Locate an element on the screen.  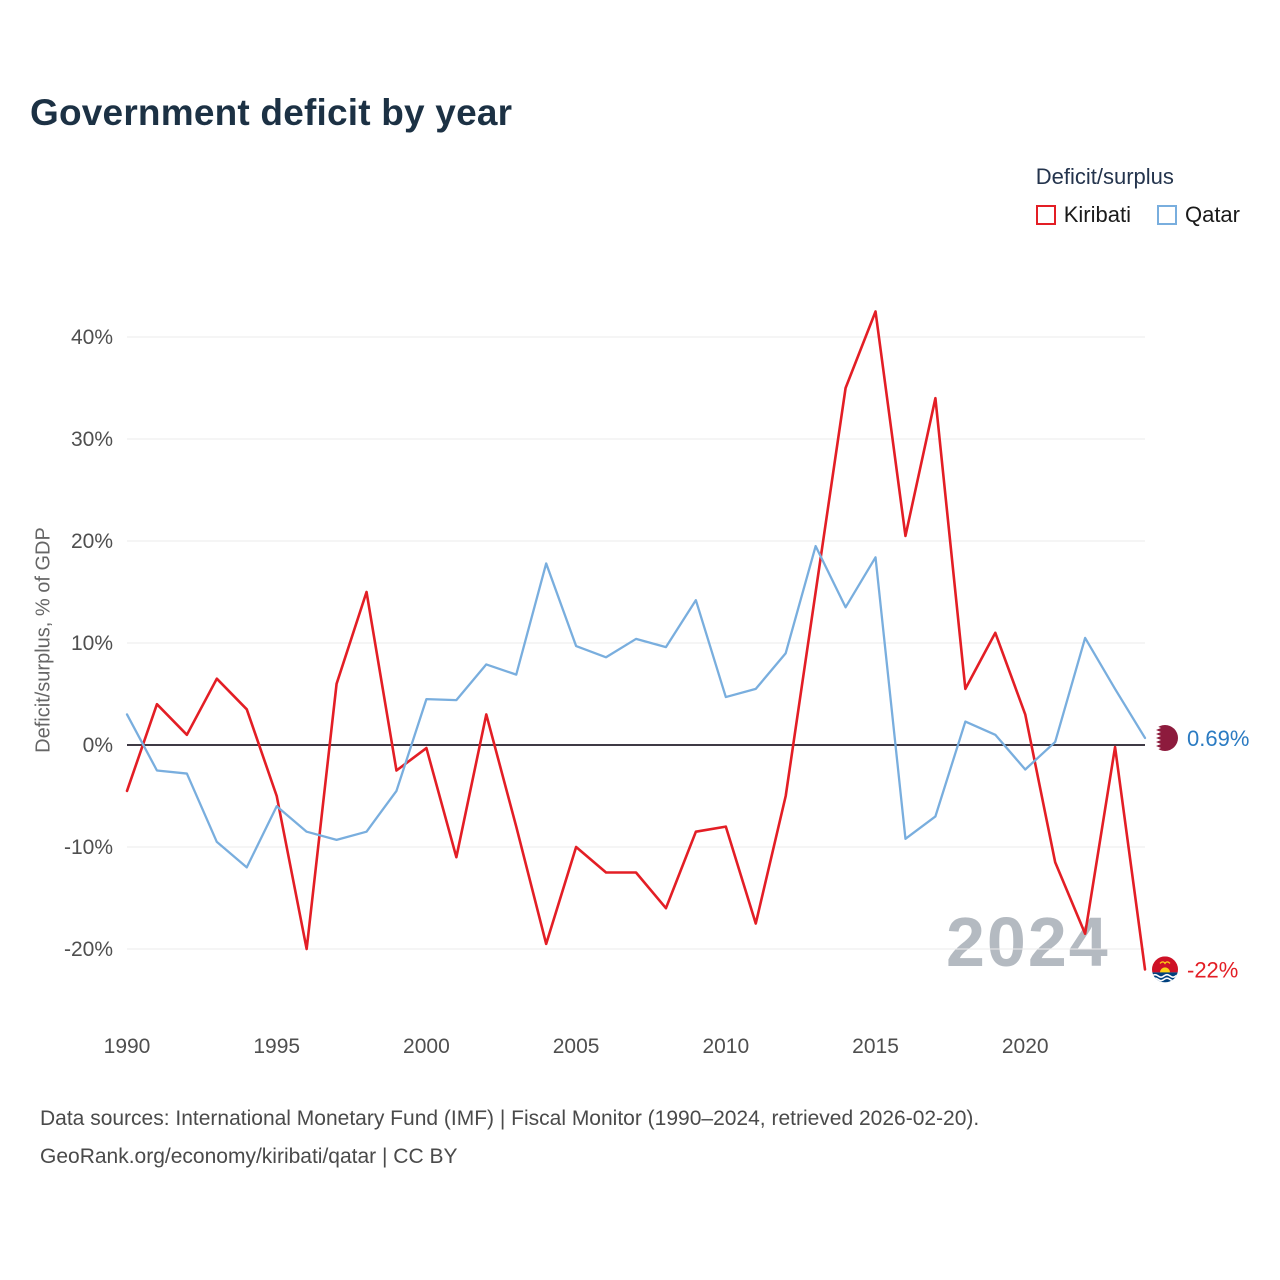
legend-item-qatar: Qatar is located at coordinates (1198, 215).